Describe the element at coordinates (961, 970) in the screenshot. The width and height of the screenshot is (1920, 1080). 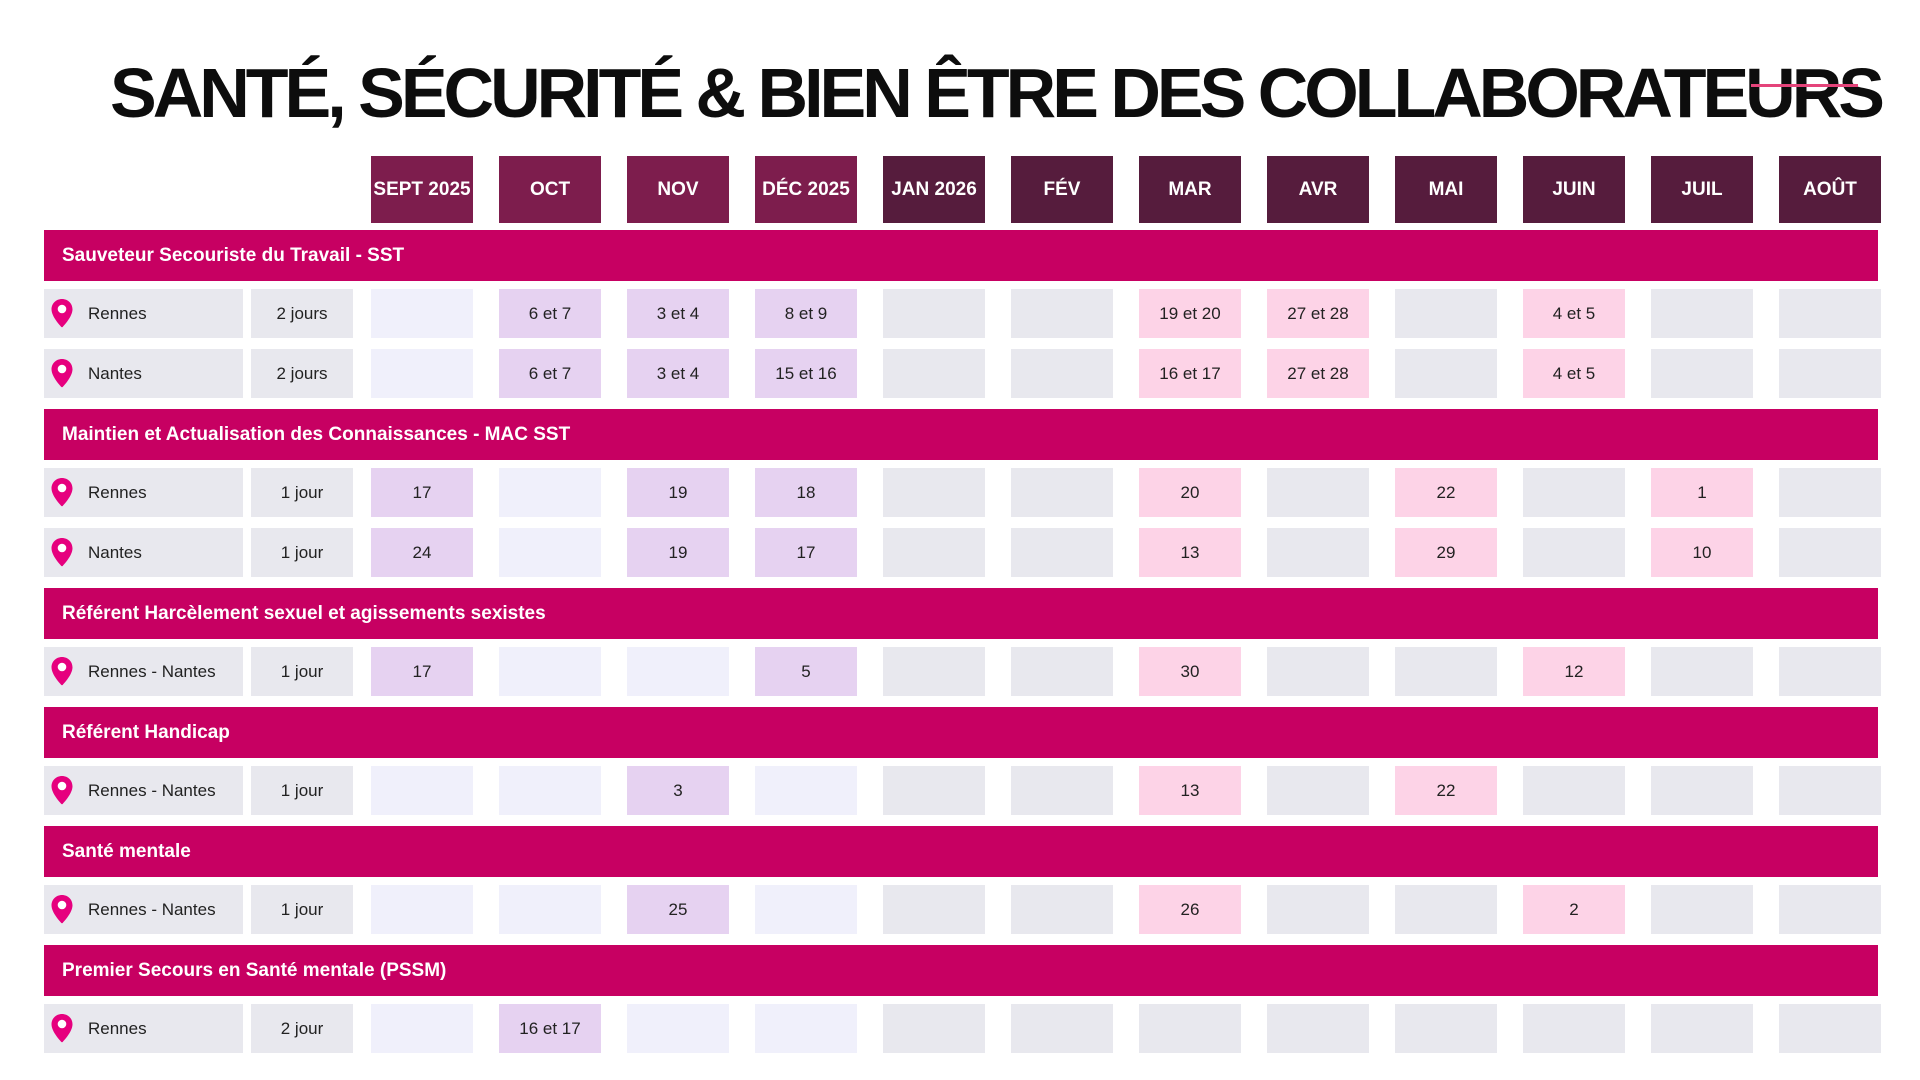
I see `section-title-bar: Premier Secours en Santé mentale (PSSM)` at that location.